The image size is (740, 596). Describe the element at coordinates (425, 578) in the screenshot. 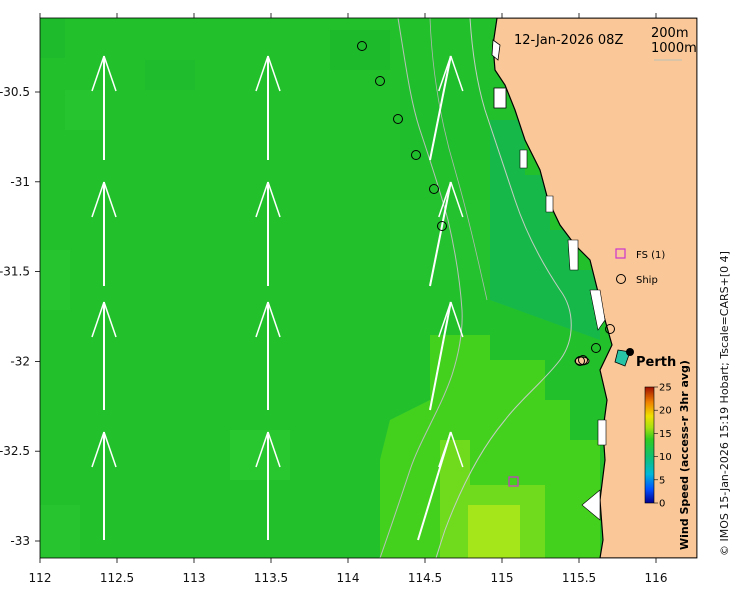

I see `x-tick-label: 114.5` at that location.